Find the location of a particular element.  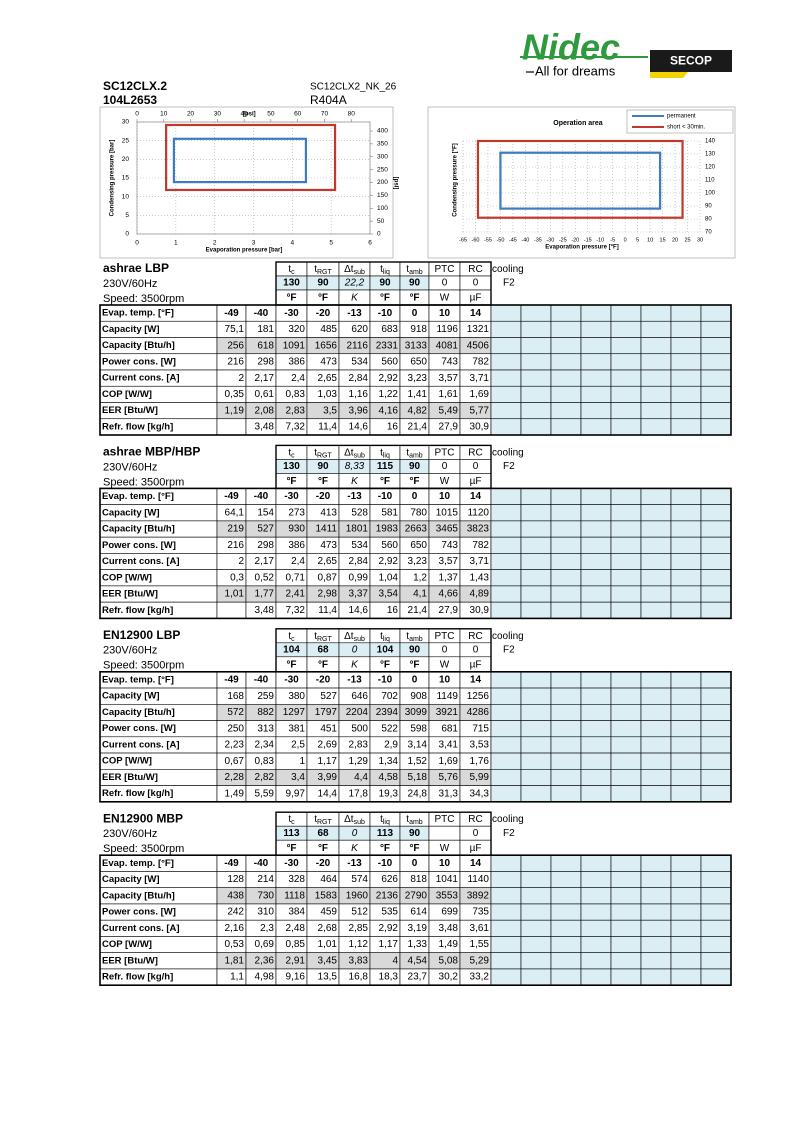

evap-temp: -10 is located at coordinates (385, 496).